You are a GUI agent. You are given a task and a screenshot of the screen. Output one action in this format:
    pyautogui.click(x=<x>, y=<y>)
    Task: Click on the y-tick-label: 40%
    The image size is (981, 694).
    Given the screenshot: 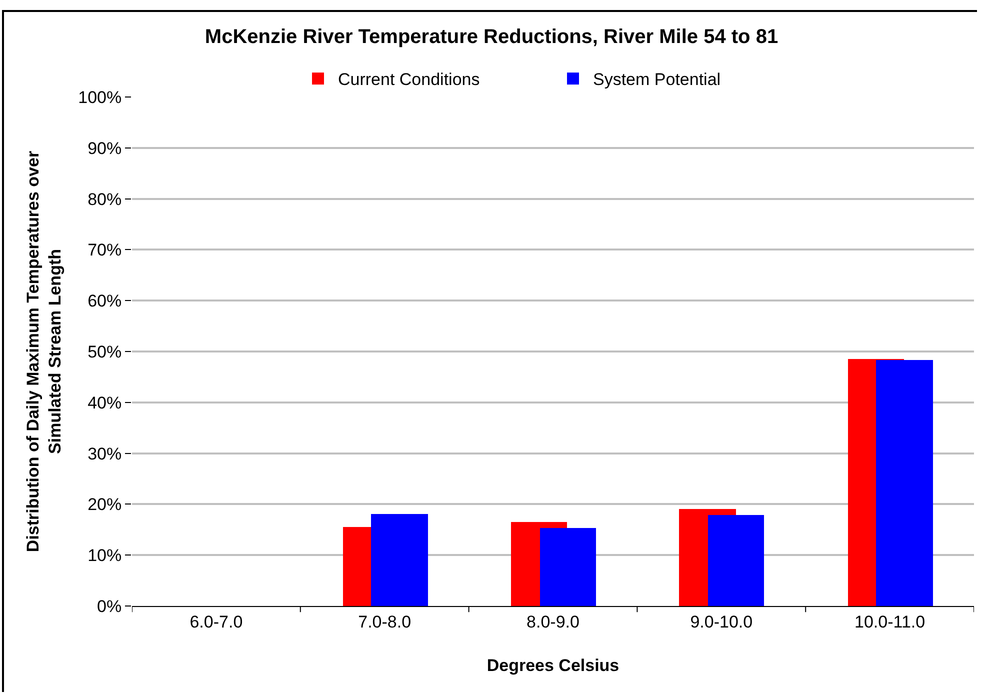 What is the action you would take?
    pyautogui.click(x=105, y=402)
    